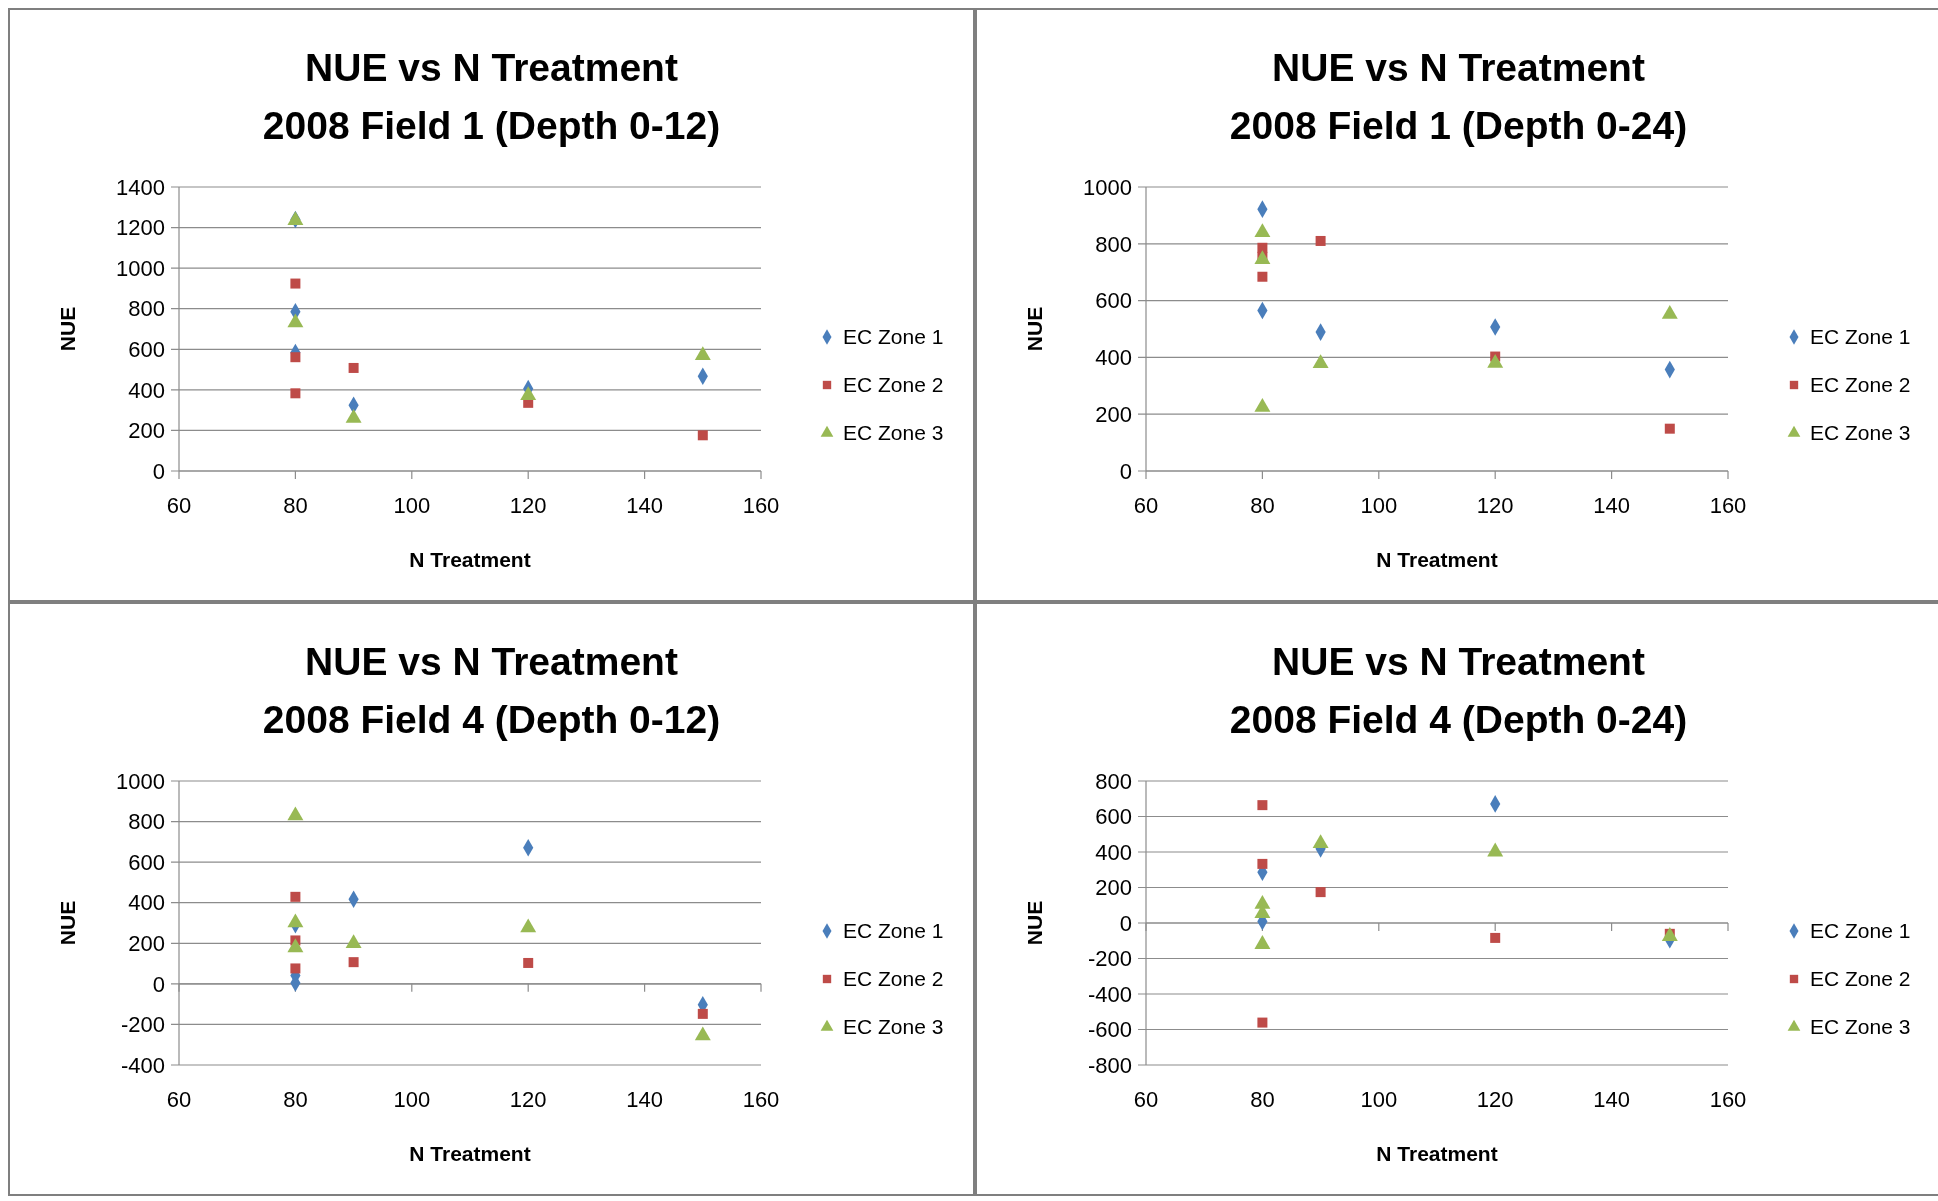  I want to click on y-tick-label: 1400, so click(140, 187).